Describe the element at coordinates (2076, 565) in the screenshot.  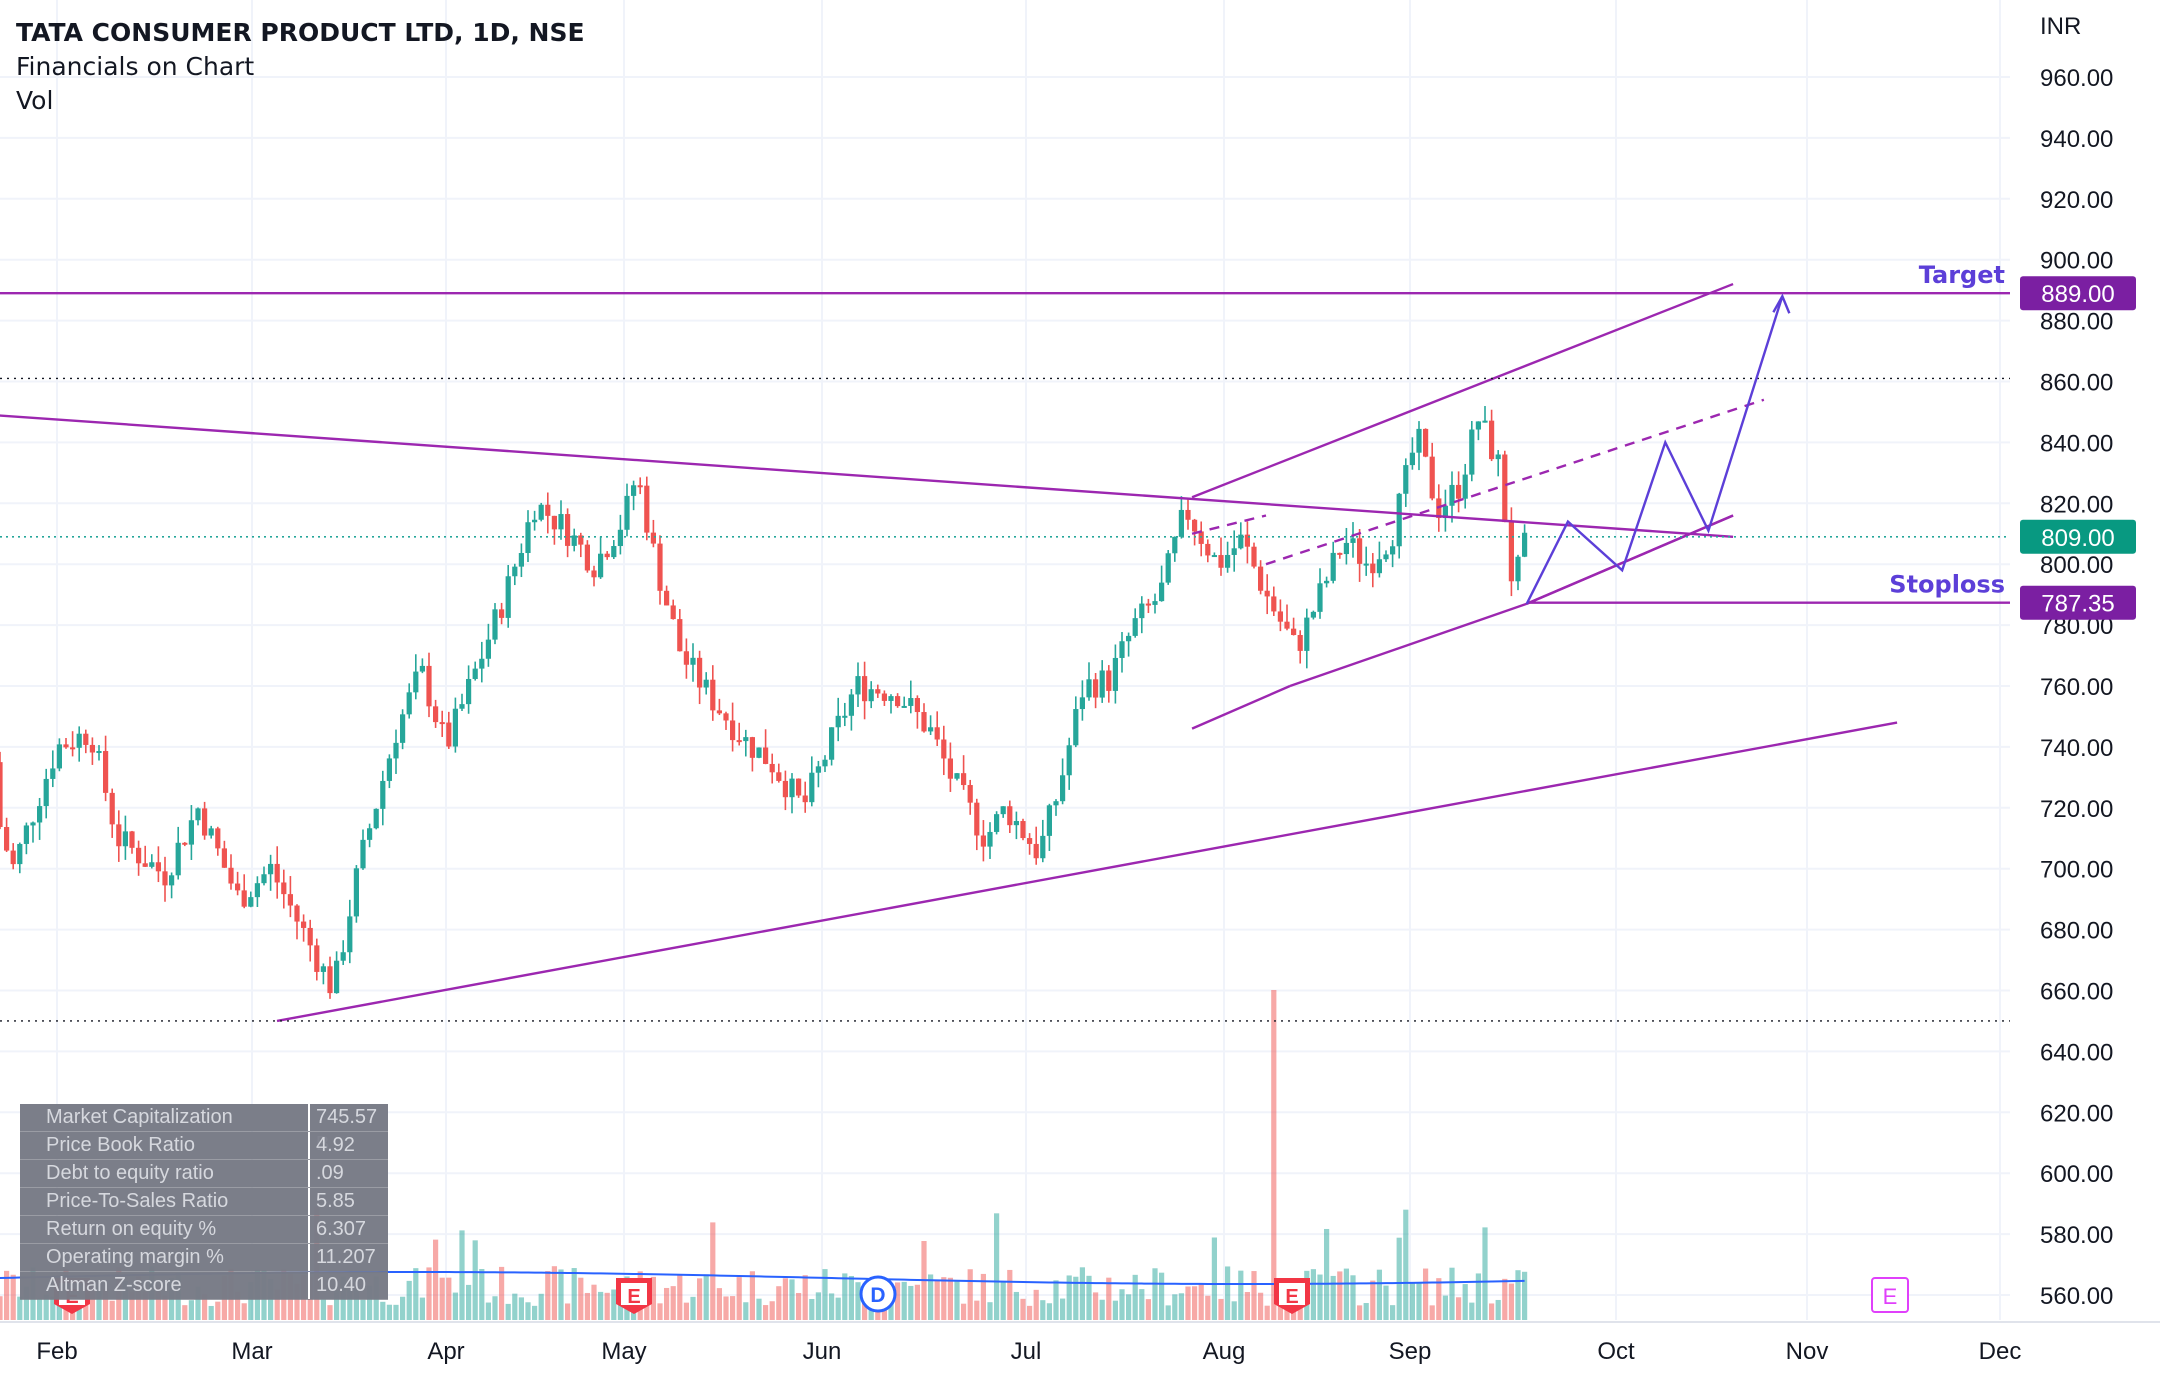
I see `price-tick-label: 800.00` at that location.